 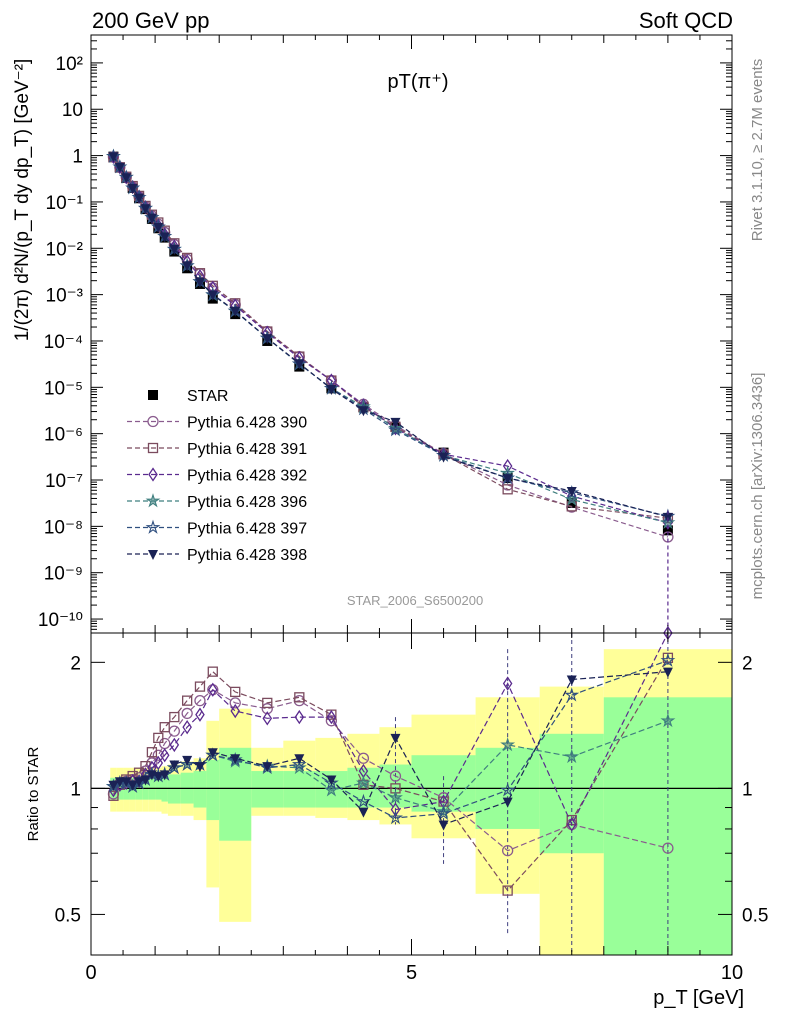 I want to click on legend-label: Pythia 6.428 398, so click(x=247, y=555).